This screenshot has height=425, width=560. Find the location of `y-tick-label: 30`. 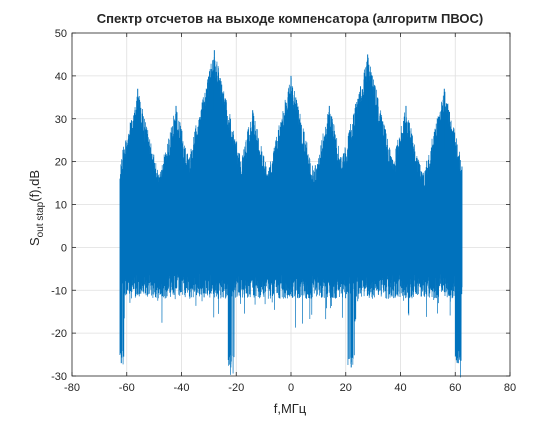

y-tick-label: 30 is located at coordinates (61, 120).